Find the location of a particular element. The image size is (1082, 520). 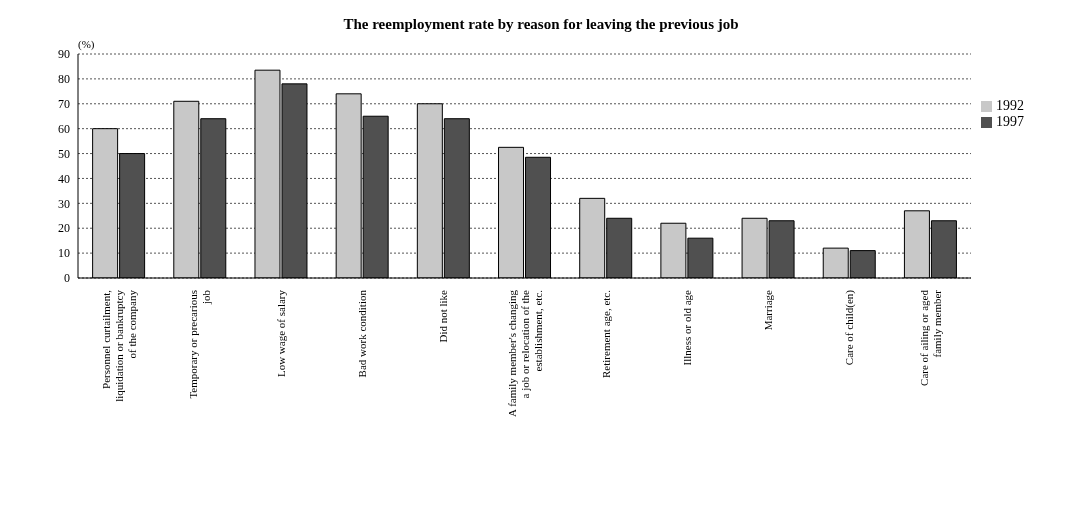

x-tick-label: Care of child(en) is located at coordinates (850, 327).